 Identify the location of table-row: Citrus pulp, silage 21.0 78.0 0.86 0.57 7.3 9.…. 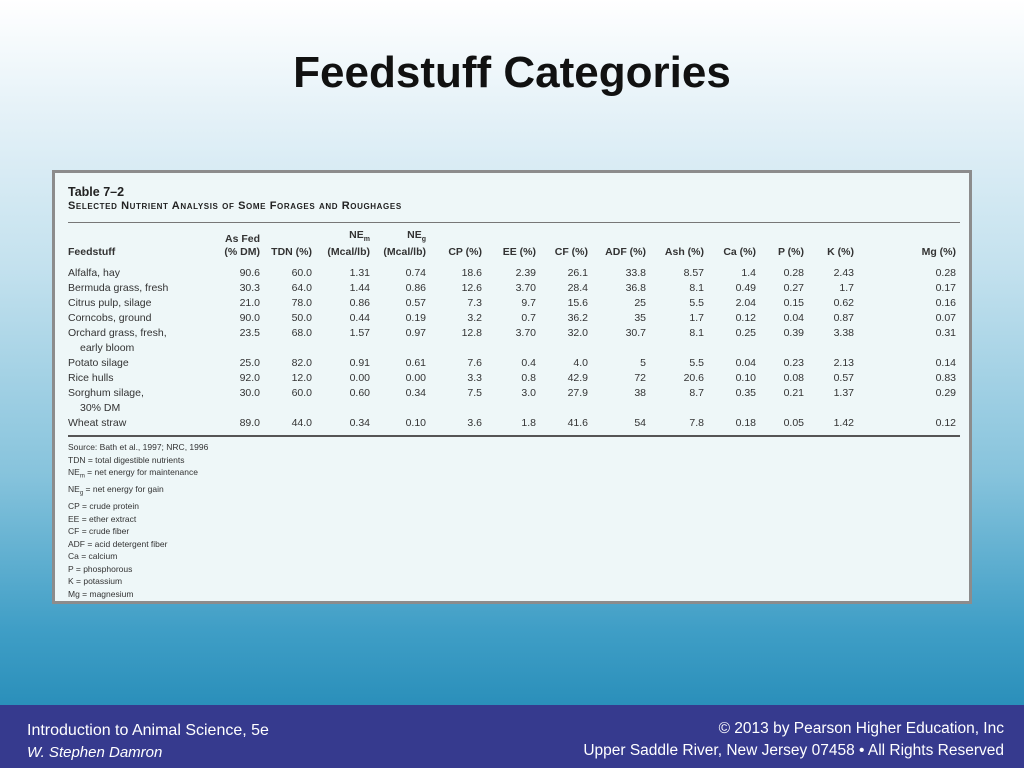
(514, 303).